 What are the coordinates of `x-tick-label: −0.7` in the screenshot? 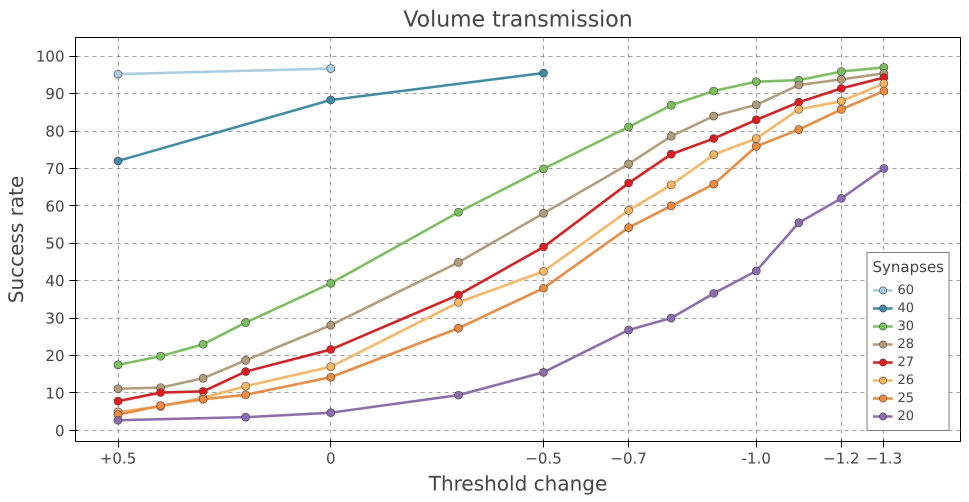 It's located at (628, 459).